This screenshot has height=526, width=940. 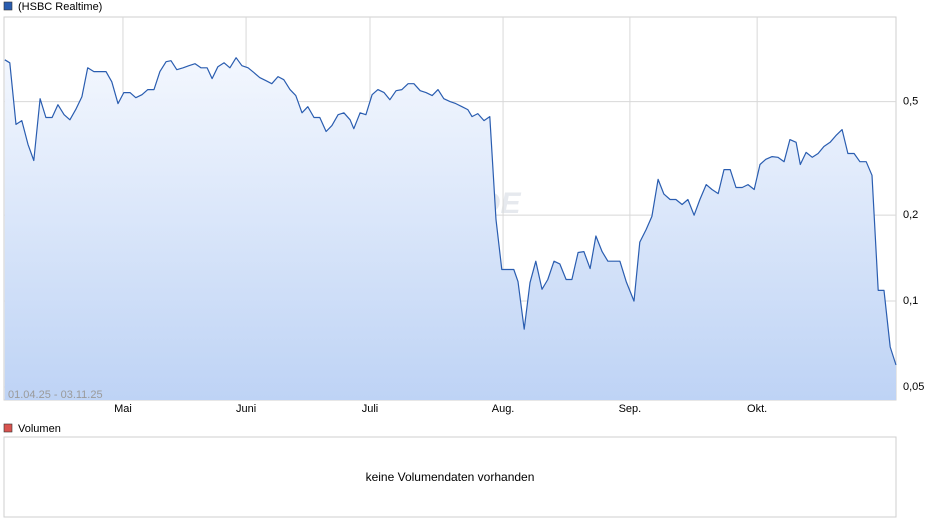 What do you see at coordinates (8, 6) in the screenshot?
I see `legend-swatch` at bounding box center [8, 6].